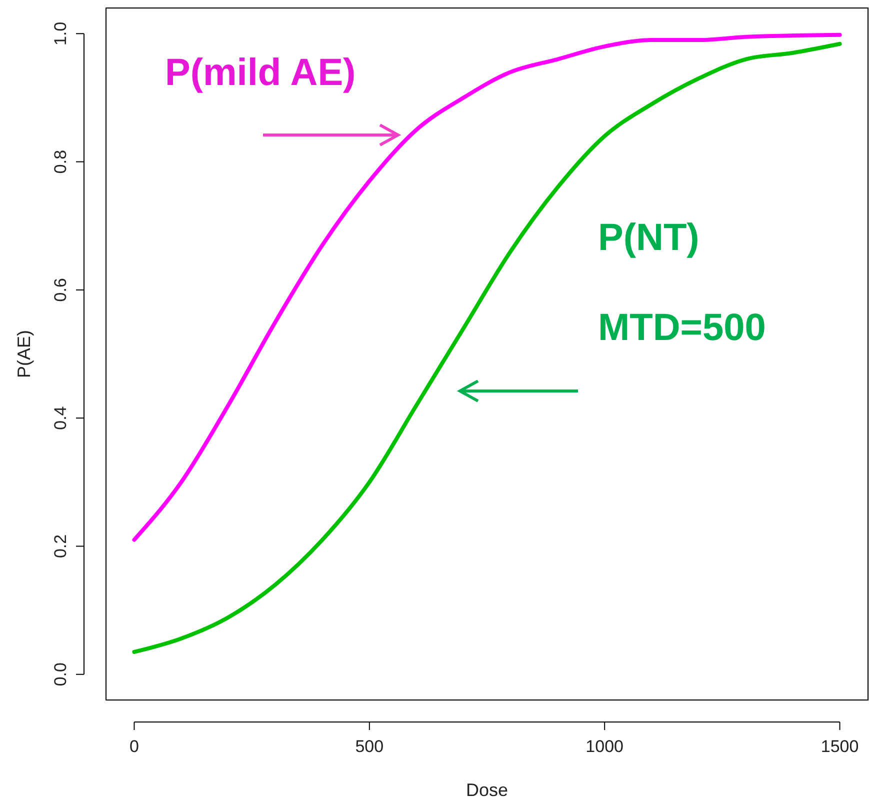 The width and height of the screenshot is (869, 800). Describe the element at coordinates (60, 418) in the screenshot. I see `y-tick-label: 0.4` at that location.